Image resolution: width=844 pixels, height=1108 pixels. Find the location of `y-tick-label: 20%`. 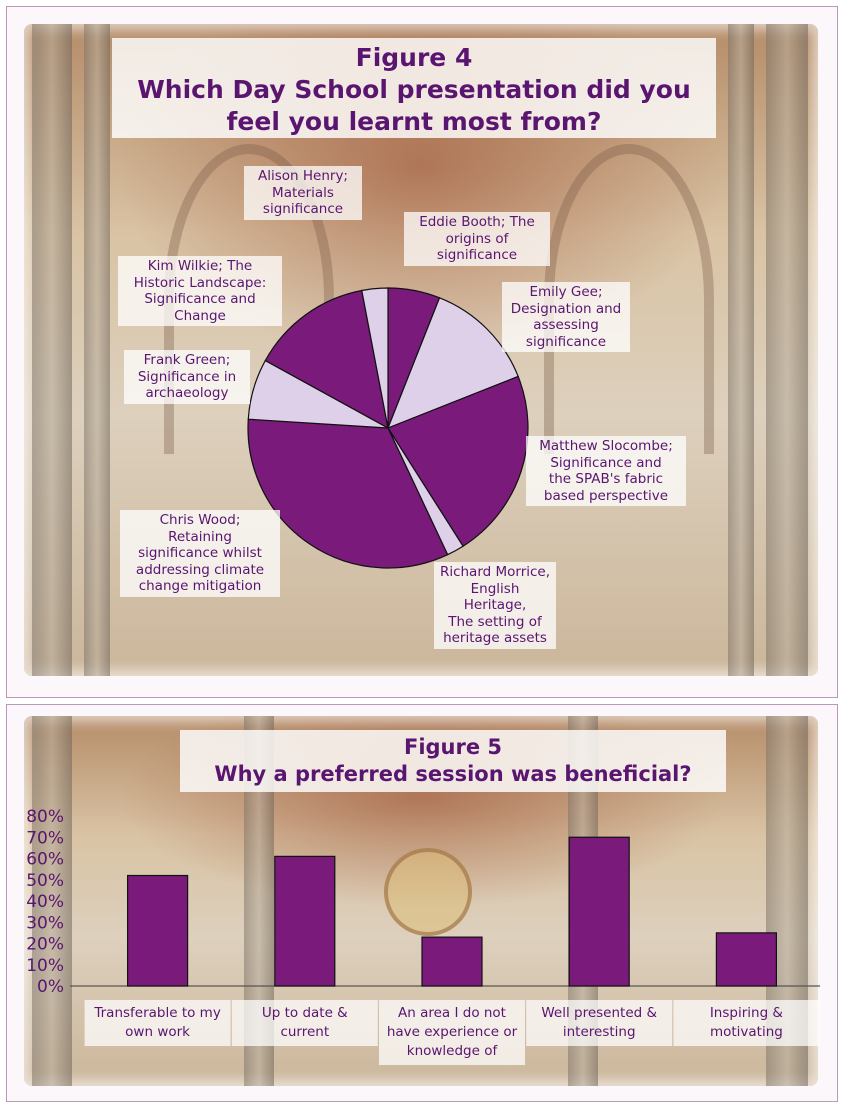

y-tick-label: 20% is located at coordinates (45, 945).